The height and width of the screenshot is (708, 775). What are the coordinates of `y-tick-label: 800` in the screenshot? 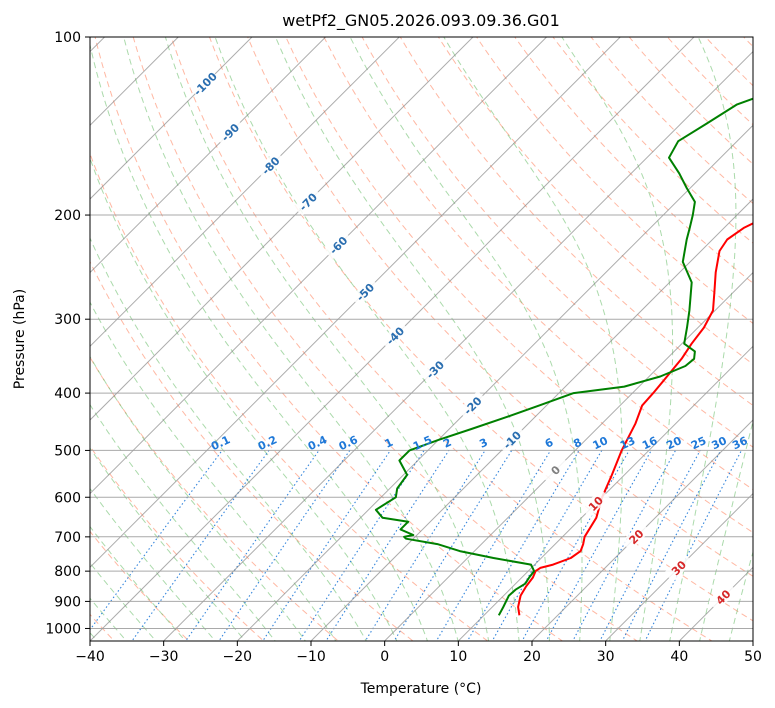 It's located at (67, 572).